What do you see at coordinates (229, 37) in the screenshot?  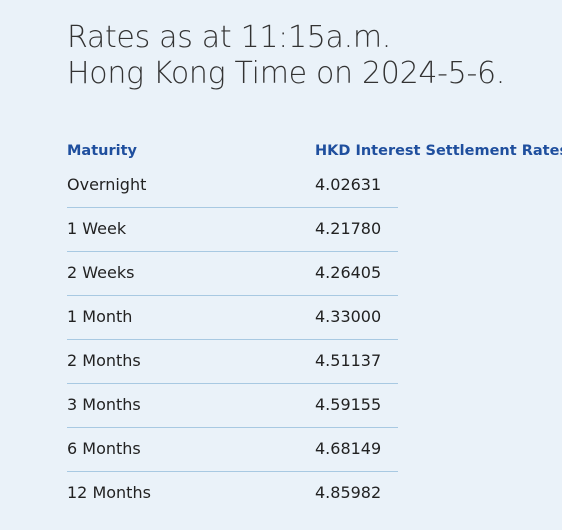 I see `heading-line: Rates as at 11:15a.m.` at bounding box center [229, 37].